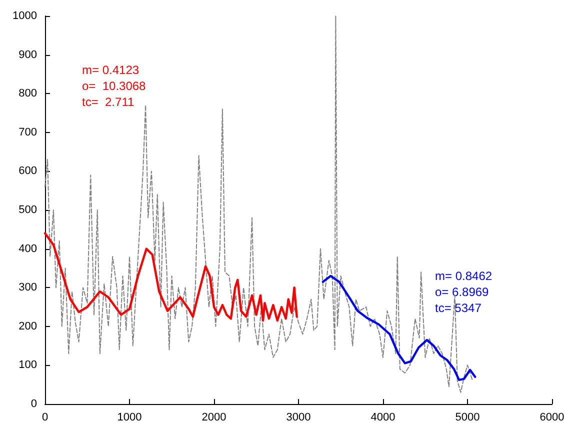 The width and height of the screenshot is (568, 423). What do you see at coordinates (27, 171) in the screenshot?
I see `y-tick-label: 600` at bounding box center [27, 171].